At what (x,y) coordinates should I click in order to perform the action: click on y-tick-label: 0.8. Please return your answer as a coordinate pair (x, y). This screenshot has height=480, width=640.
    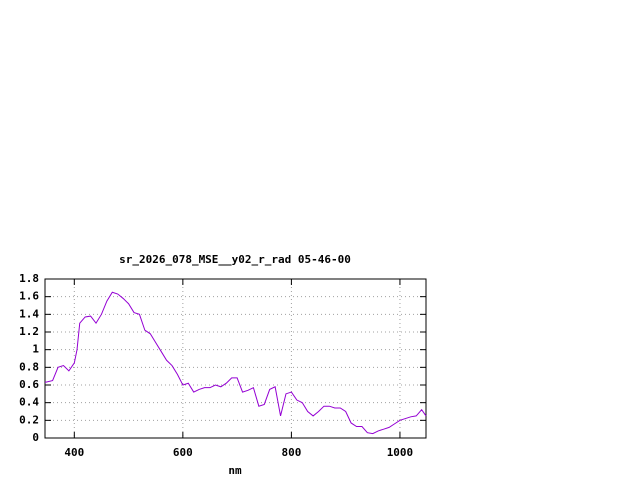
    Looking at the image, I should click on (29, 366).